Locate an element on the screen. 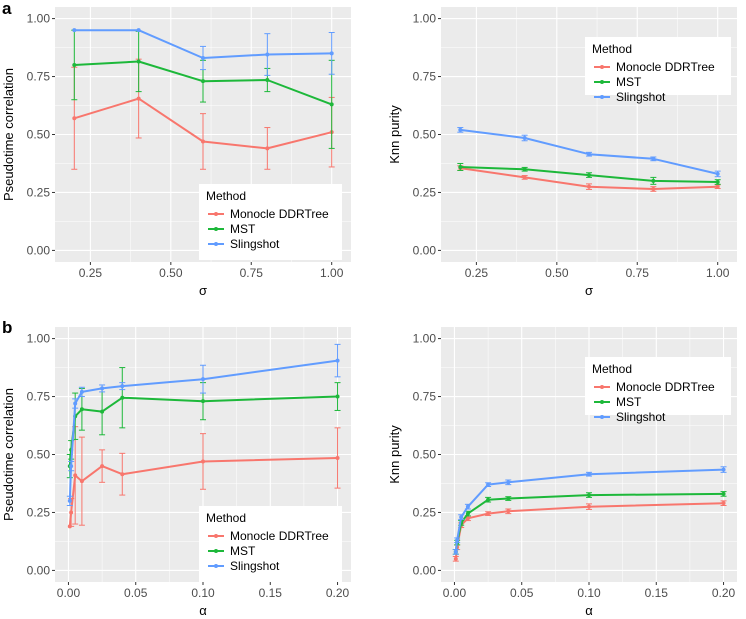 The width and height of the screenshot is (746, 619). panel-label-b: b is located at coordinates (7, 327).